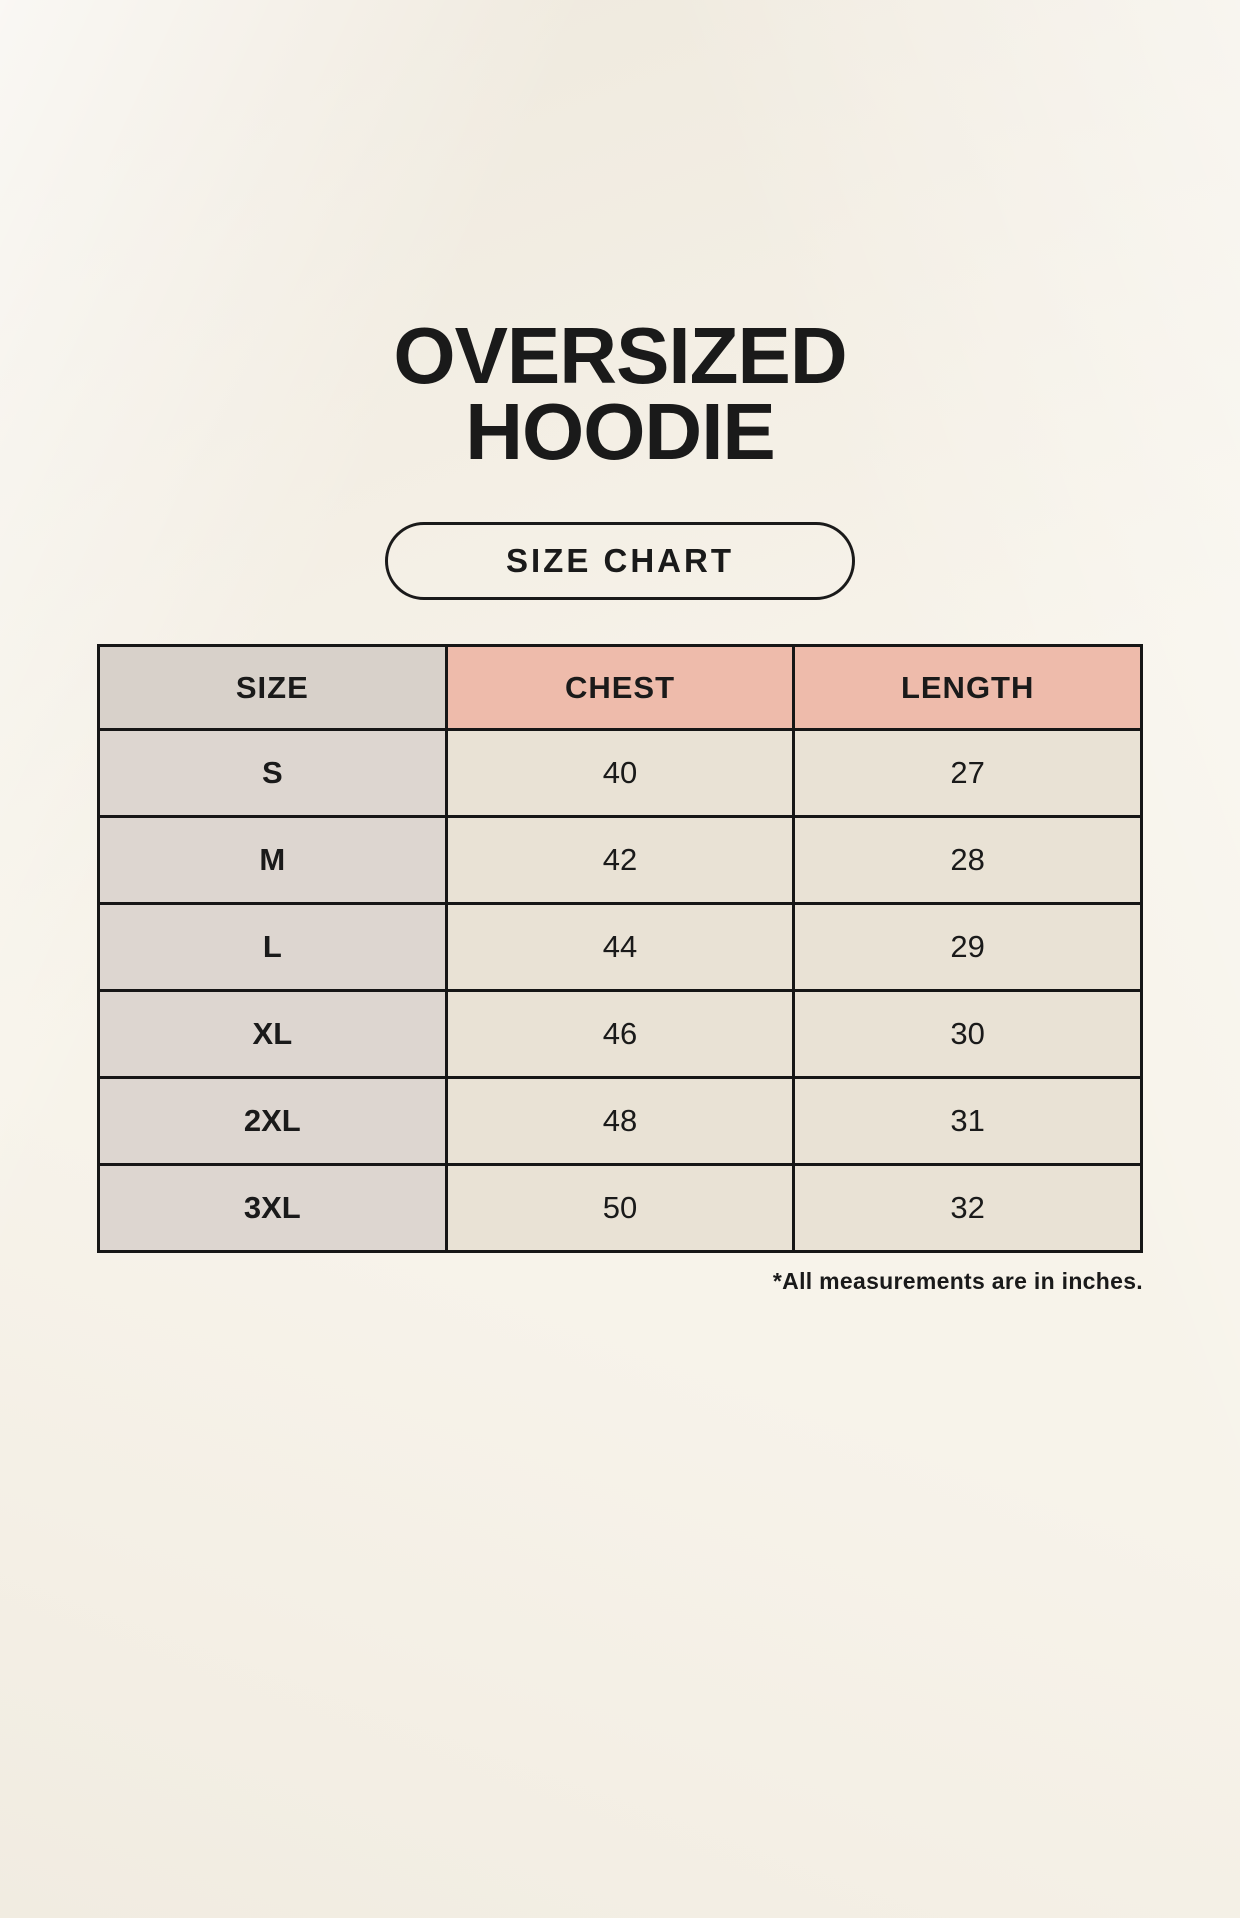  I want to click on size-cell: 3XL, so click(272, 1208).